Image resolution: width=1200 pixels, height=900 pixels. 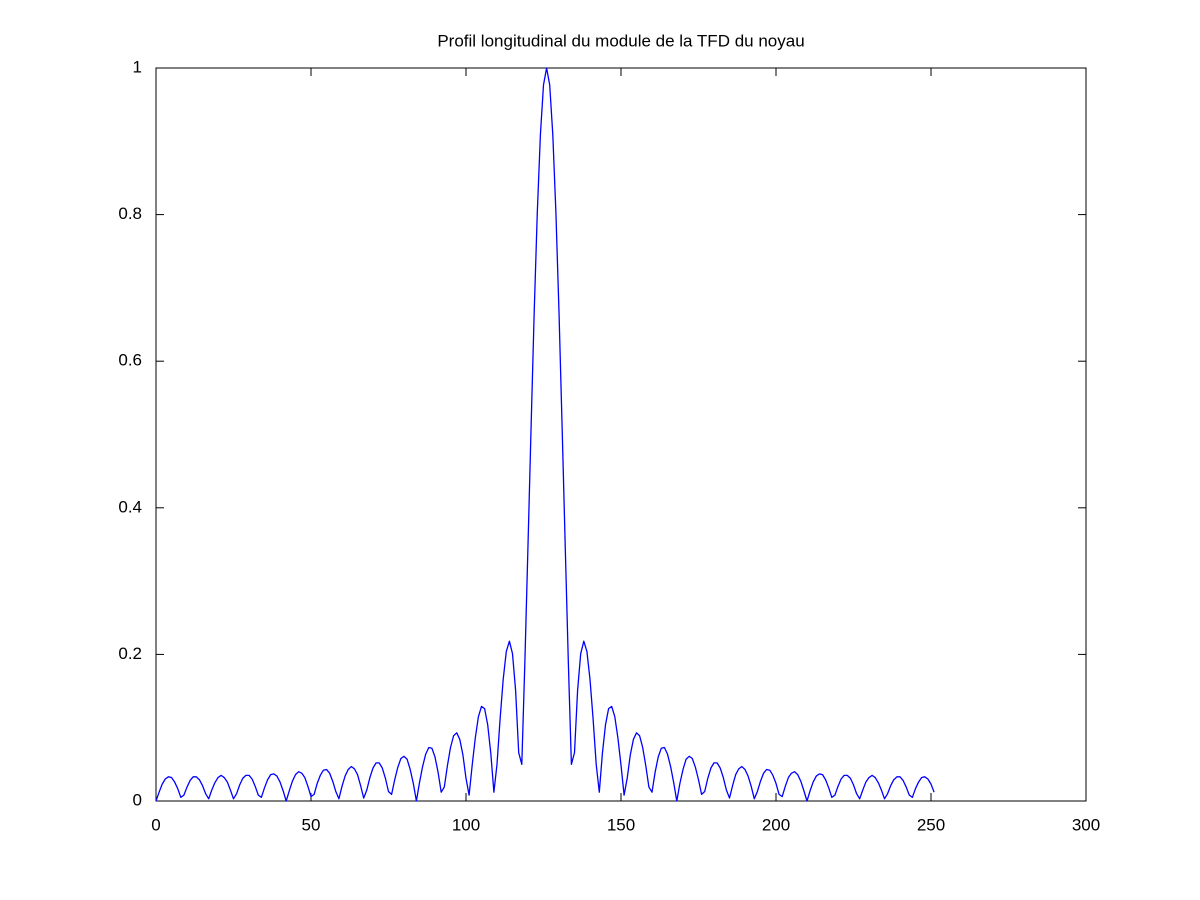 I want to click on y-tick-label: 0, so click(x=137, y=799).